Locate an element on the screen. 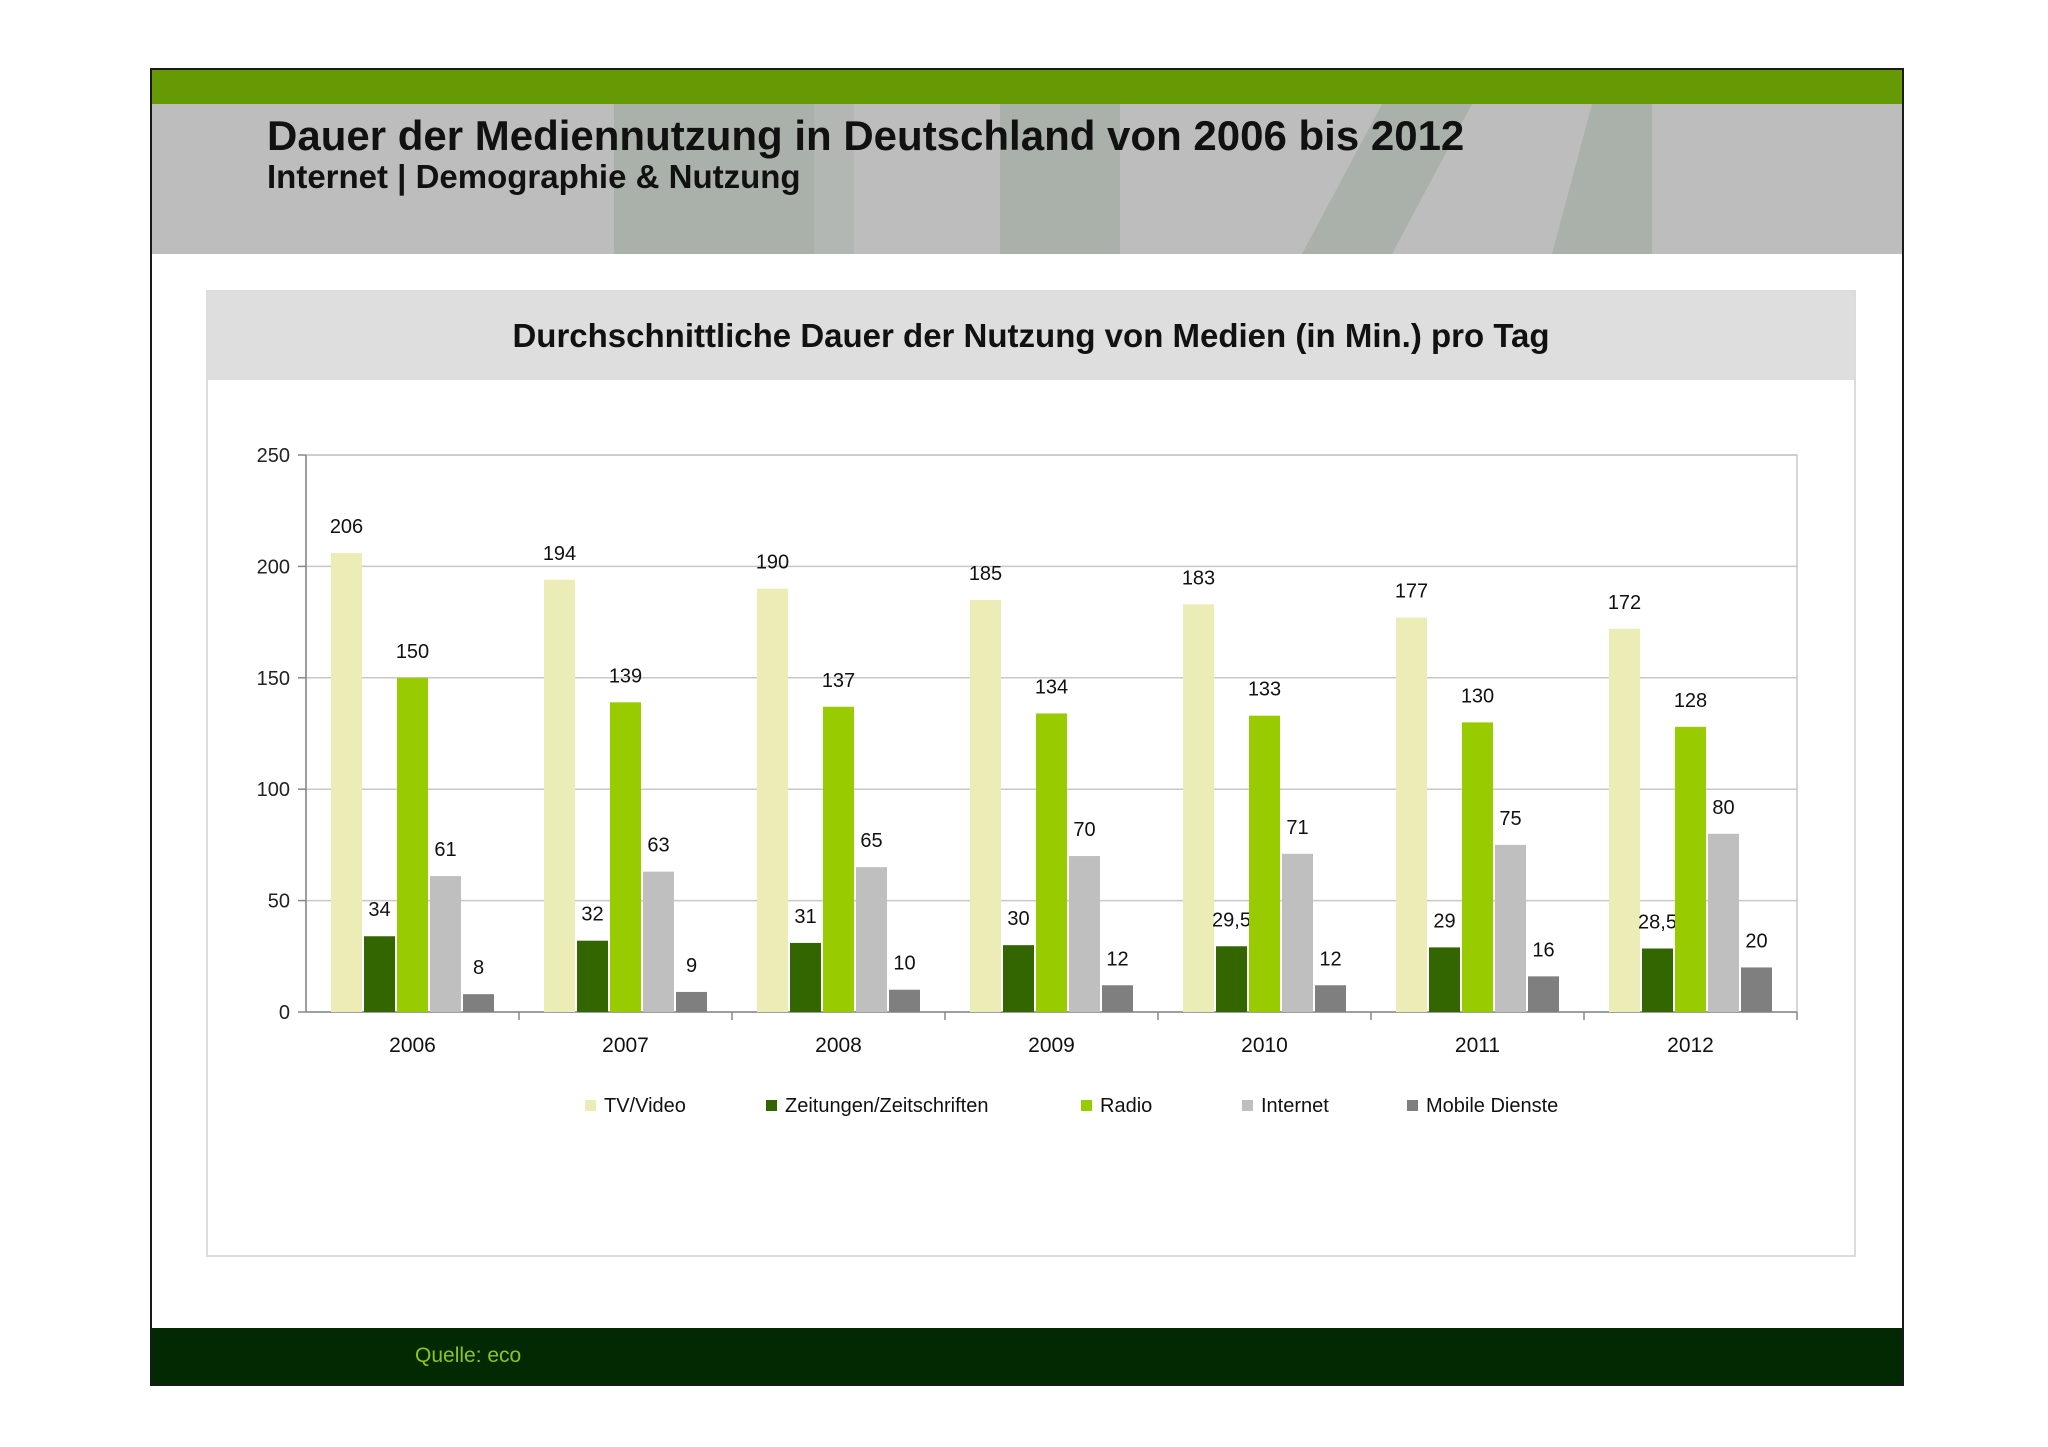 The width and height of the screenshot is (2048, 1447). data-label: 134 is located at coordinates (1051, 687).